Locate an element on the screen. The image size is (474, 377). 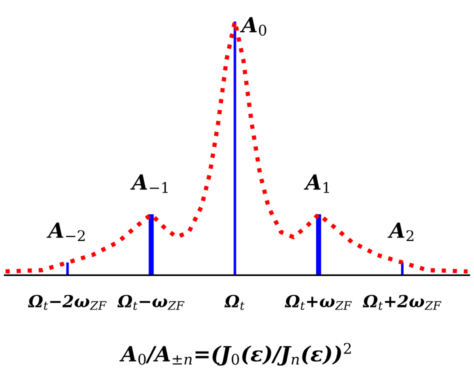
annotation: A$_{−1}$ is located at coordinates (149, 183).